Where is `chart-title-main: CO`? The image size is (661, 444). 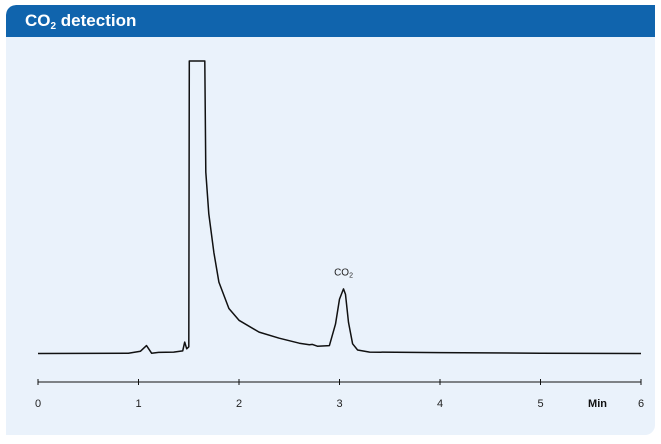 chart-title-main: CO is located at coordinates (38, 20).